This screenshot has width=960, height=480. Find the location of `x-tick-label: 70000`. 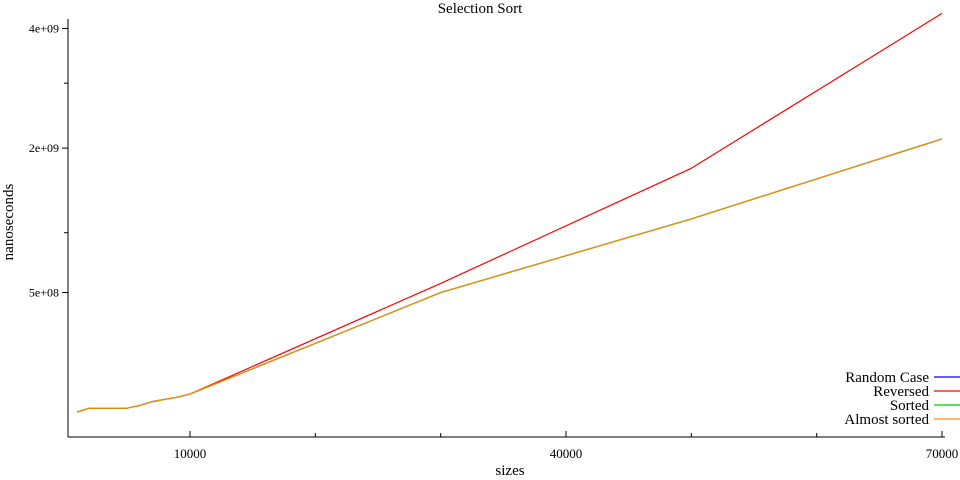

x-tick-label: 70000 is located at coordinates (942, 453).